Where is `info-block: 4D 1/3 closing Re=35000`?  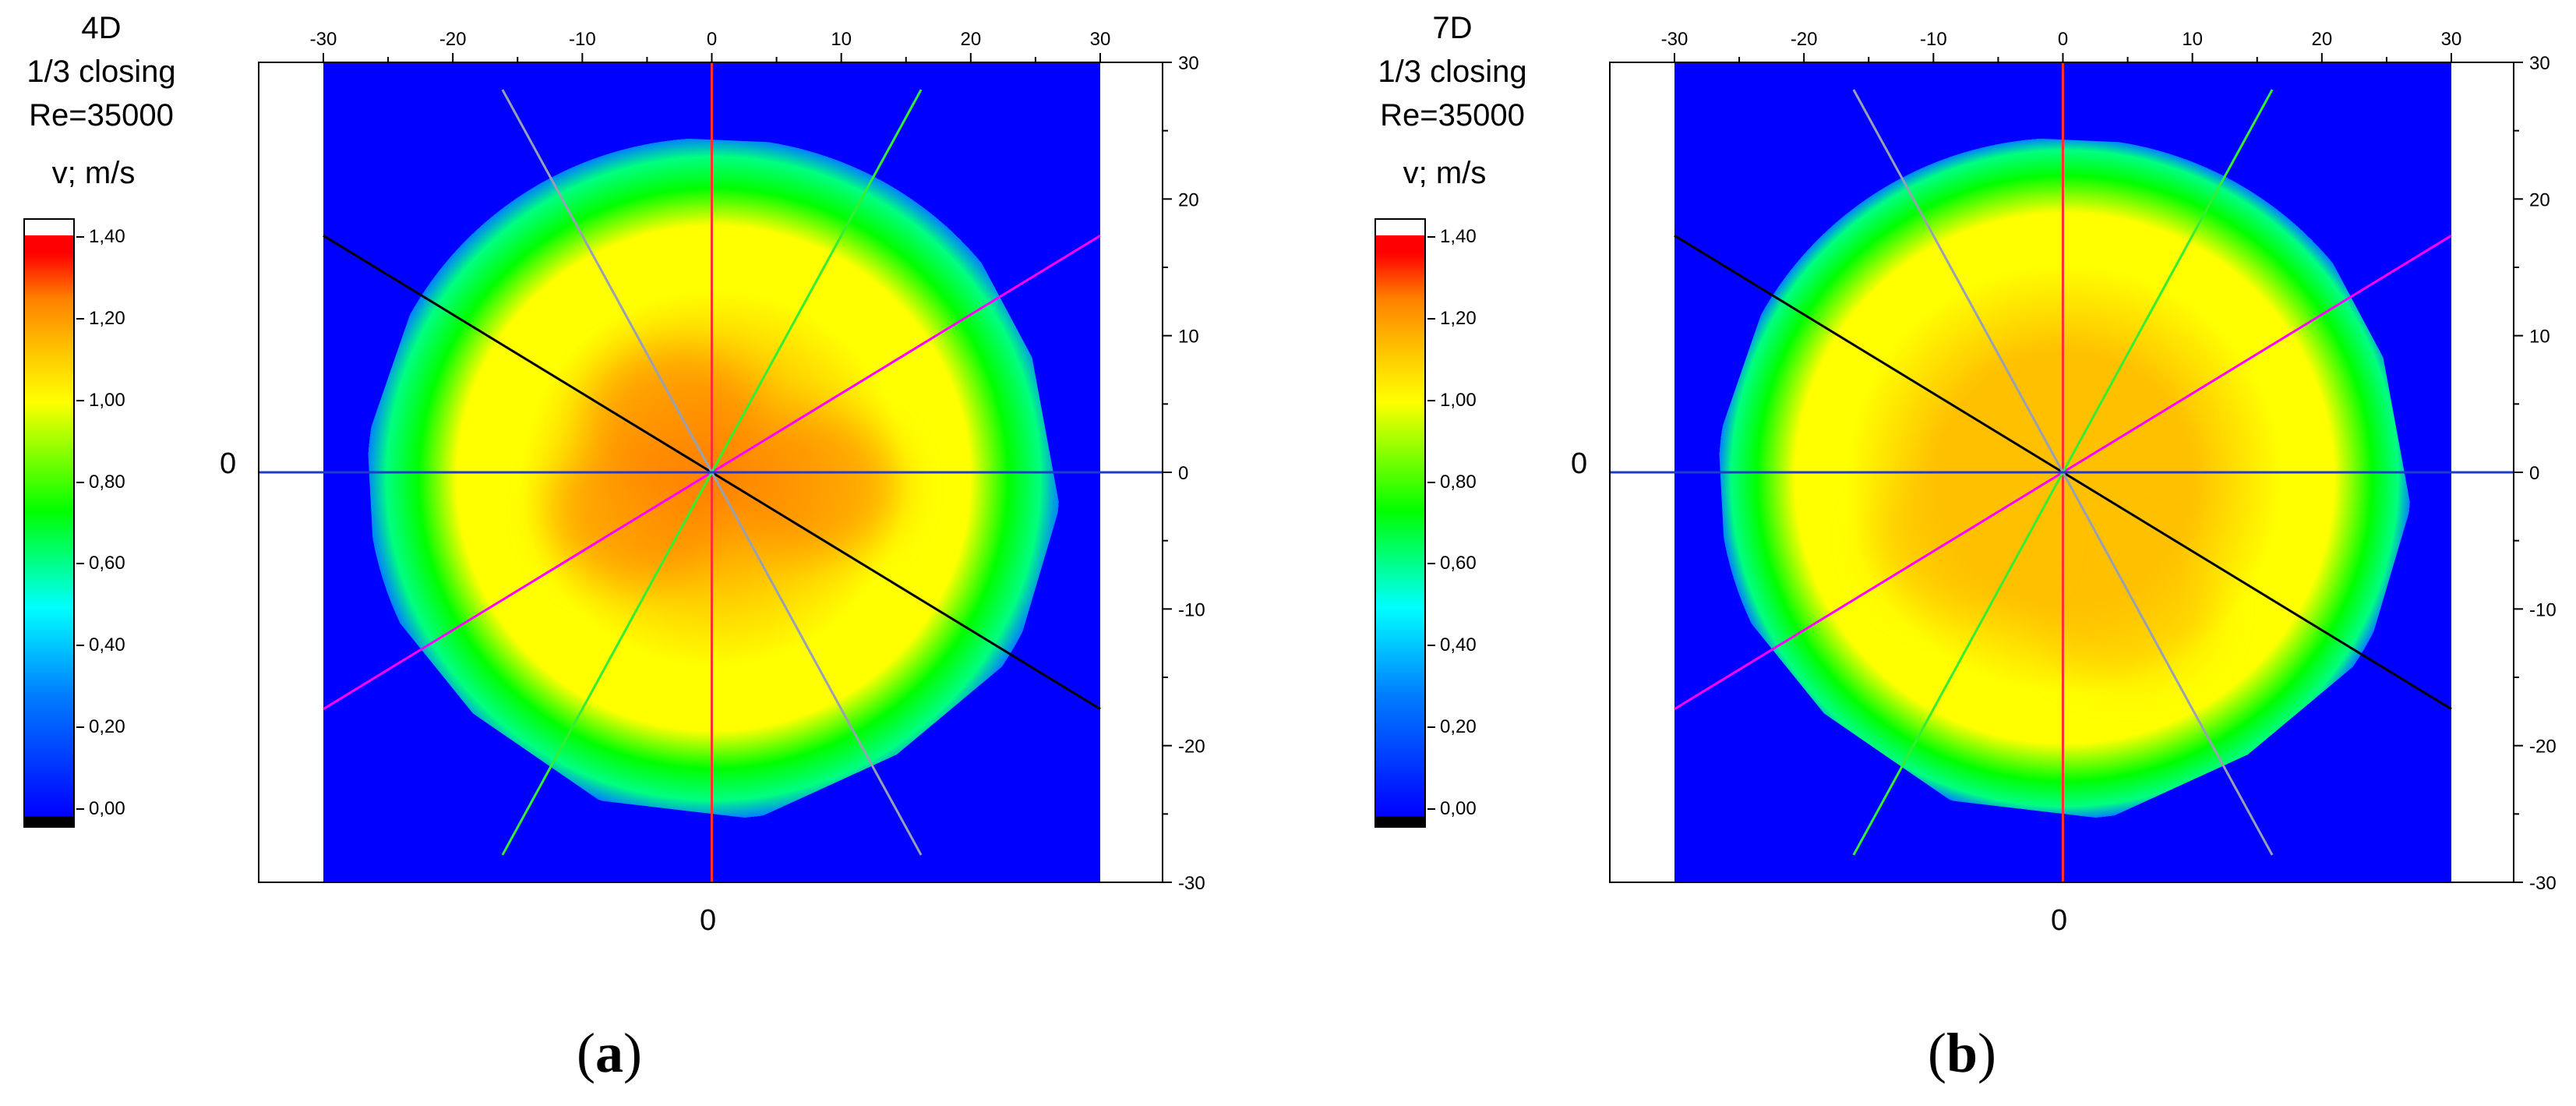 info-block: 4D 1/3 closing Re=35000 is located at coordinates (101, 71).